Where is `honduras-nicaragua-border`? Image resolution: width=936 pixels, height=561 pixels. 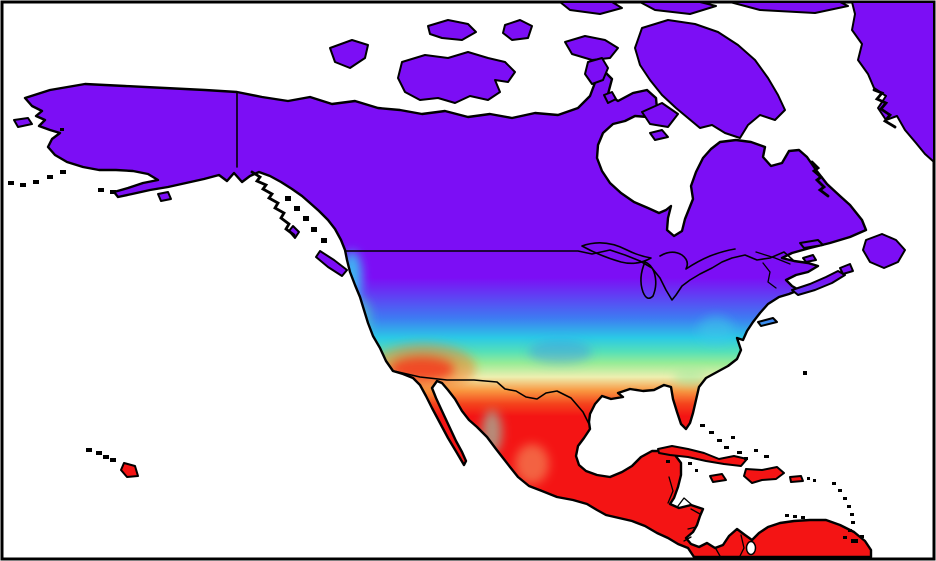
honduras-nicaragua-border is located at coordinates (695, 511).